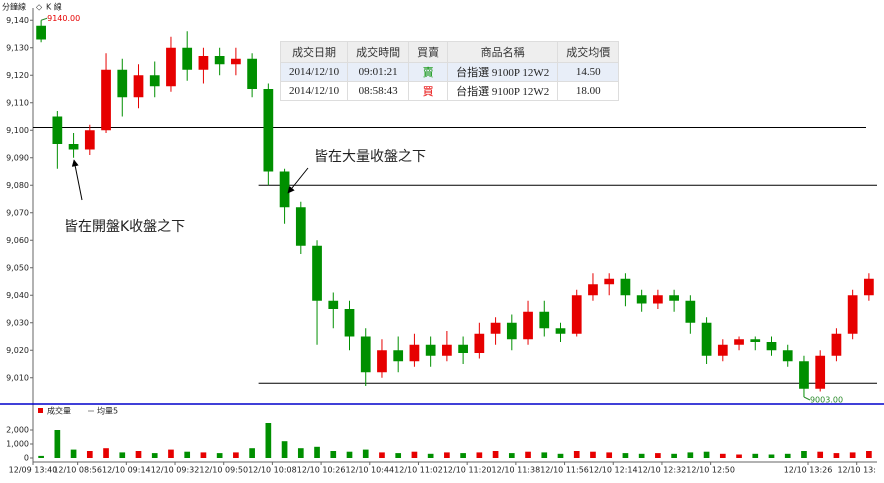 This screenshot has height=483, width=884. Describe the element at coordinates (370, 157) in the screenshot. I see `annotation: 皆在大量收盤之下` at that location.